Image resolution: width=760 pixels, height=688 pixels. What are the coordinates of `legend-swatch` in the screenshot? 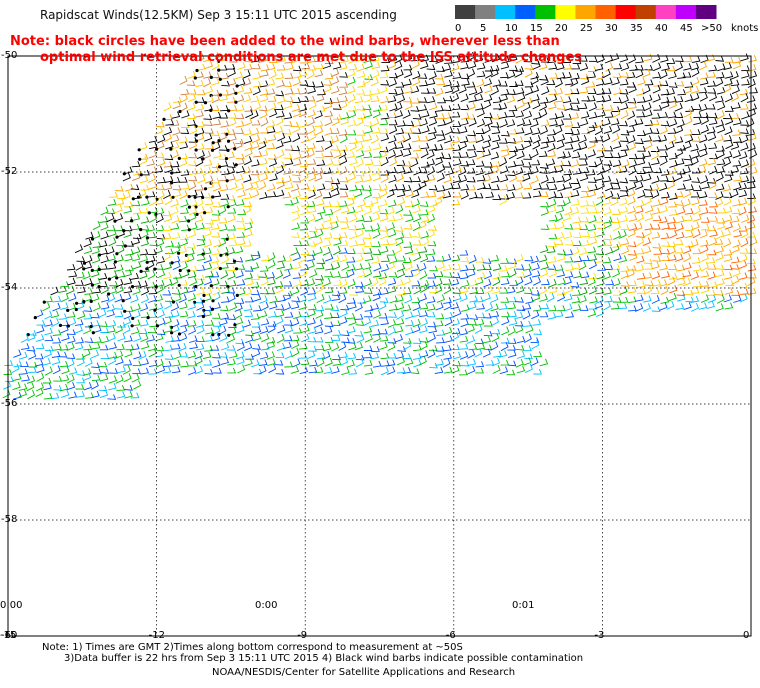 It's located at (606, 12).